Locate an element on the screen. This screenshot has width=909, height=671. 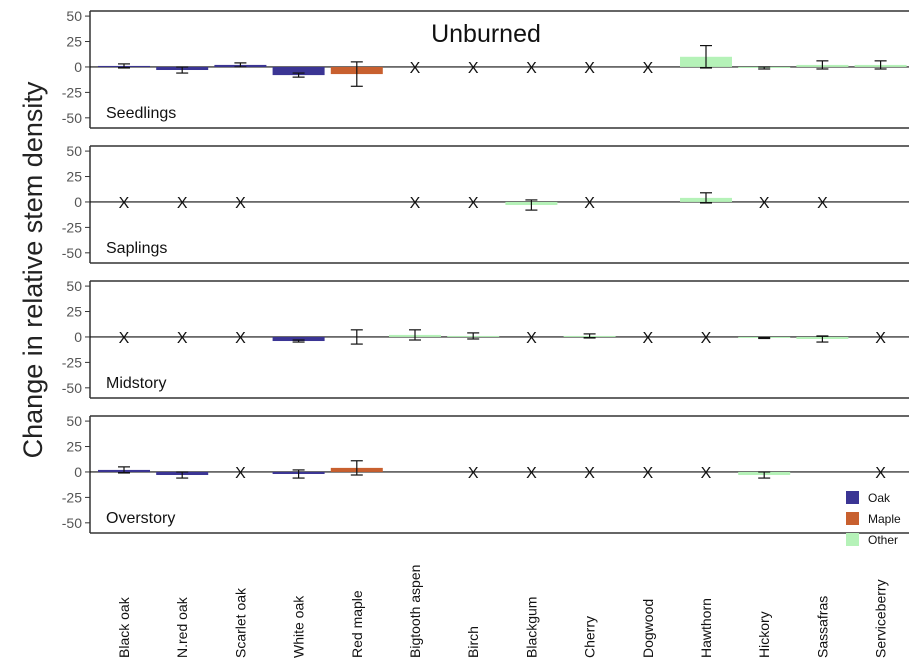
x-tick-label: Hawthorn is located at coordinates (706, 628).